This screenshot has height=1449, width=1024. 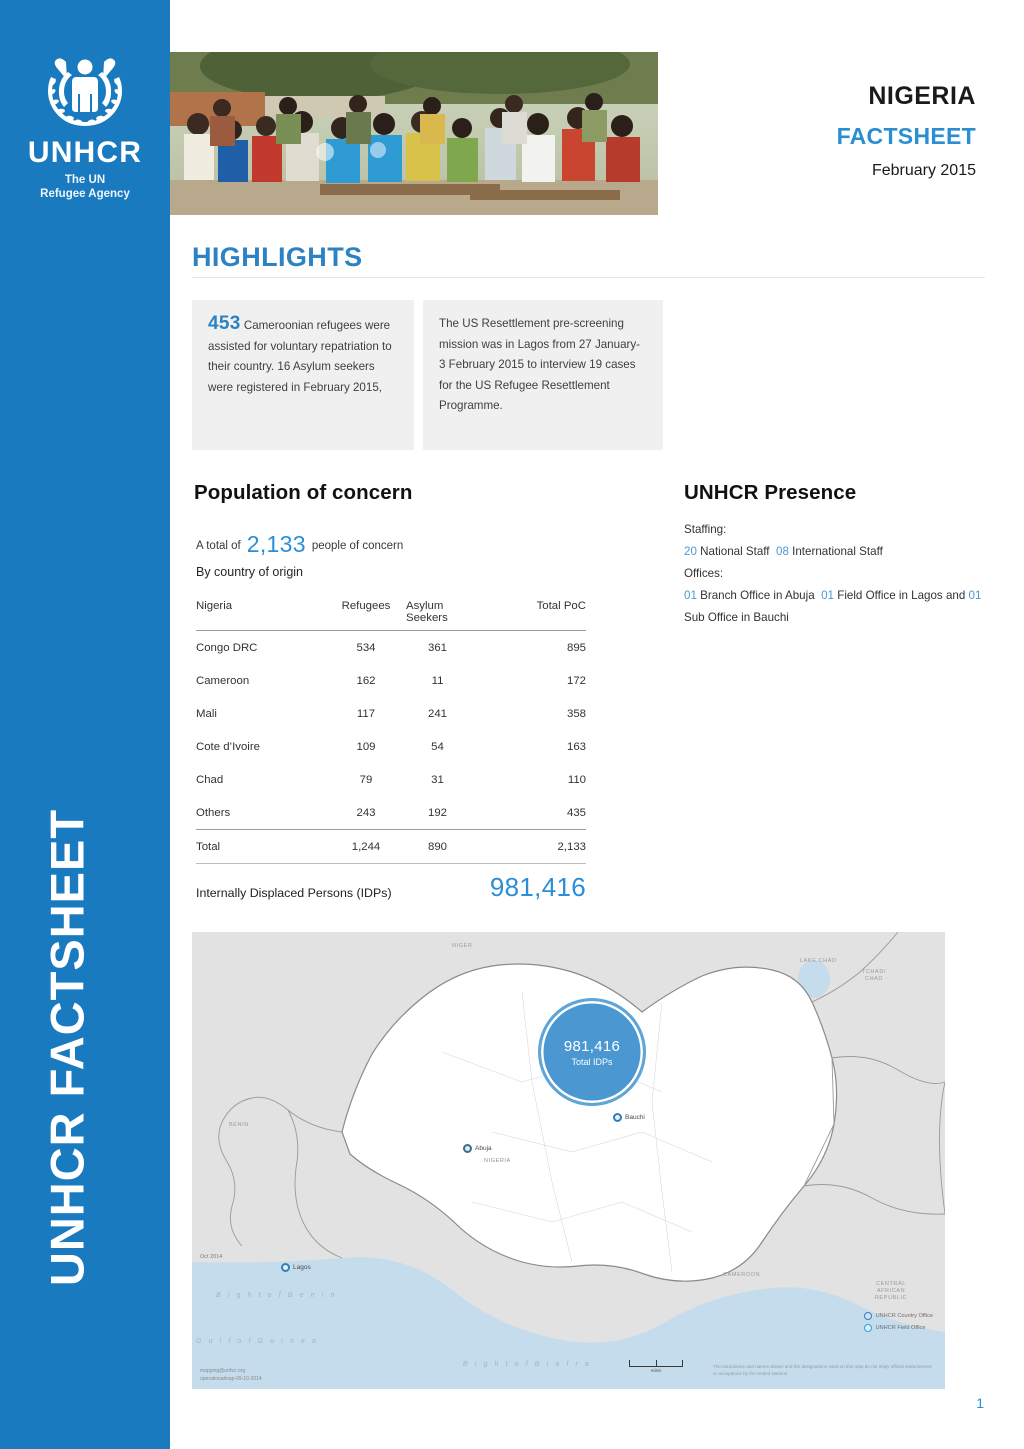 I want to click on offices-label: Offices:, so click(x=704, y=573).